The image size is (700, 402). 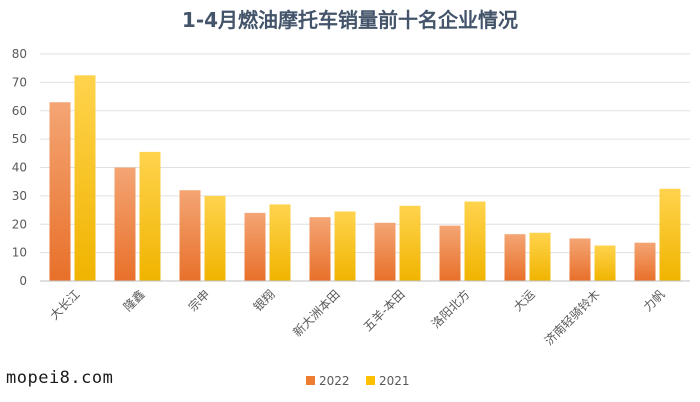 I want to click on y-tick-label: 40, so click(x=19, y=168).